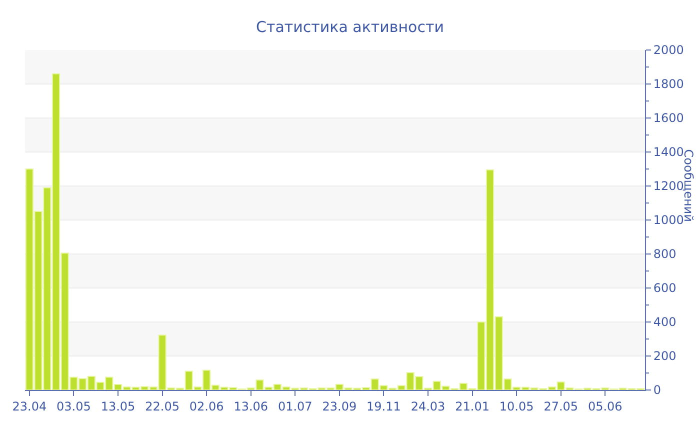  Describe the element at coordinates (383, 406) in the screenshot. I see `x-tick-label: 19.11` at that location.